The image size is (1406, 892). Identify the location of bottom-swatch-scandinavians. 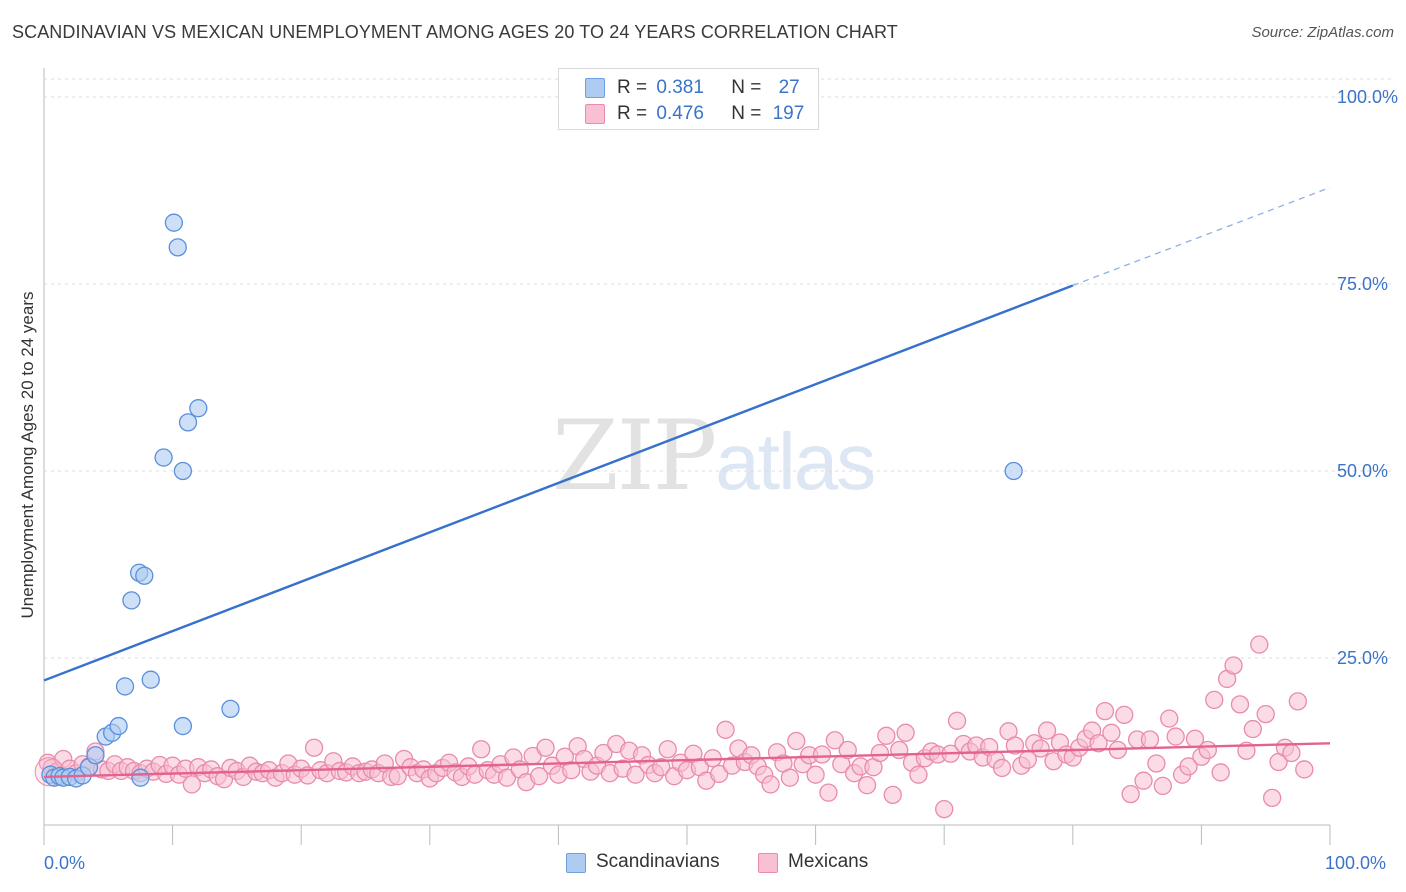
(576, 863).